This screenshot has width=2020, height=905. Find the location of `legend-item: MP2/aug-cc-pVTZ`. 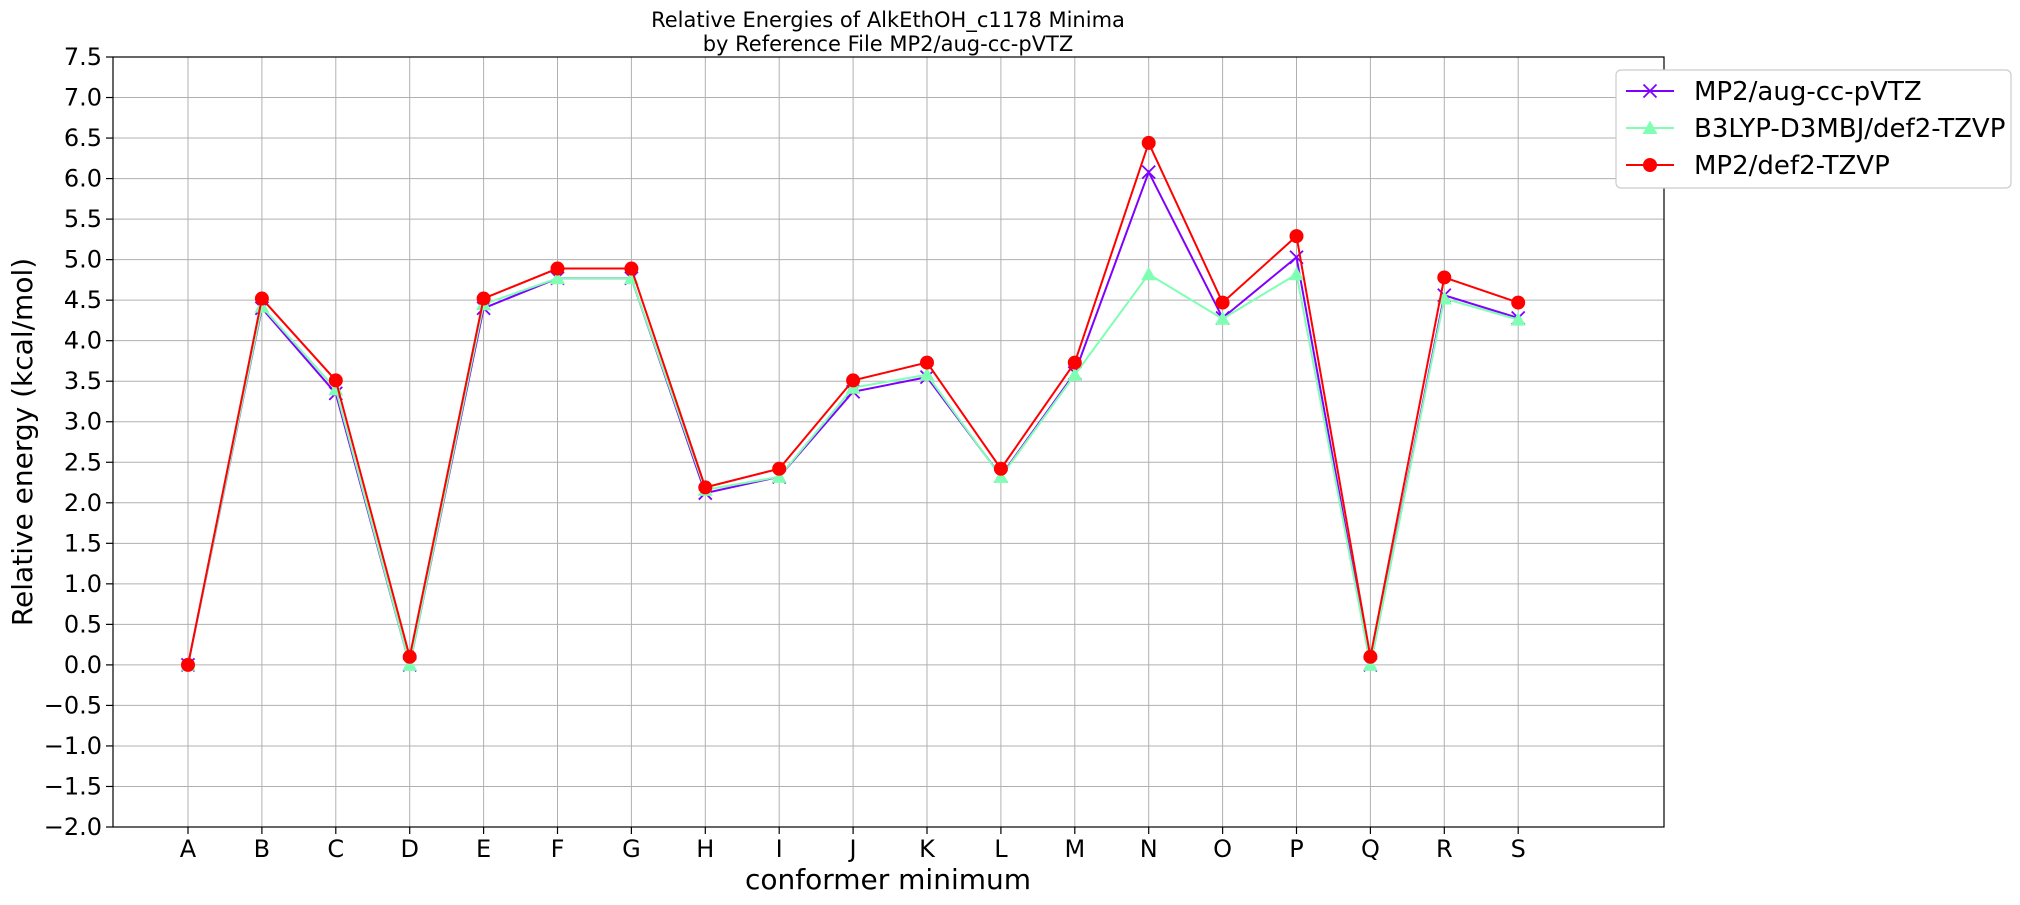

legend-item: MP2/aug-cc-pVTZ is located at coordinates (1774, 92).